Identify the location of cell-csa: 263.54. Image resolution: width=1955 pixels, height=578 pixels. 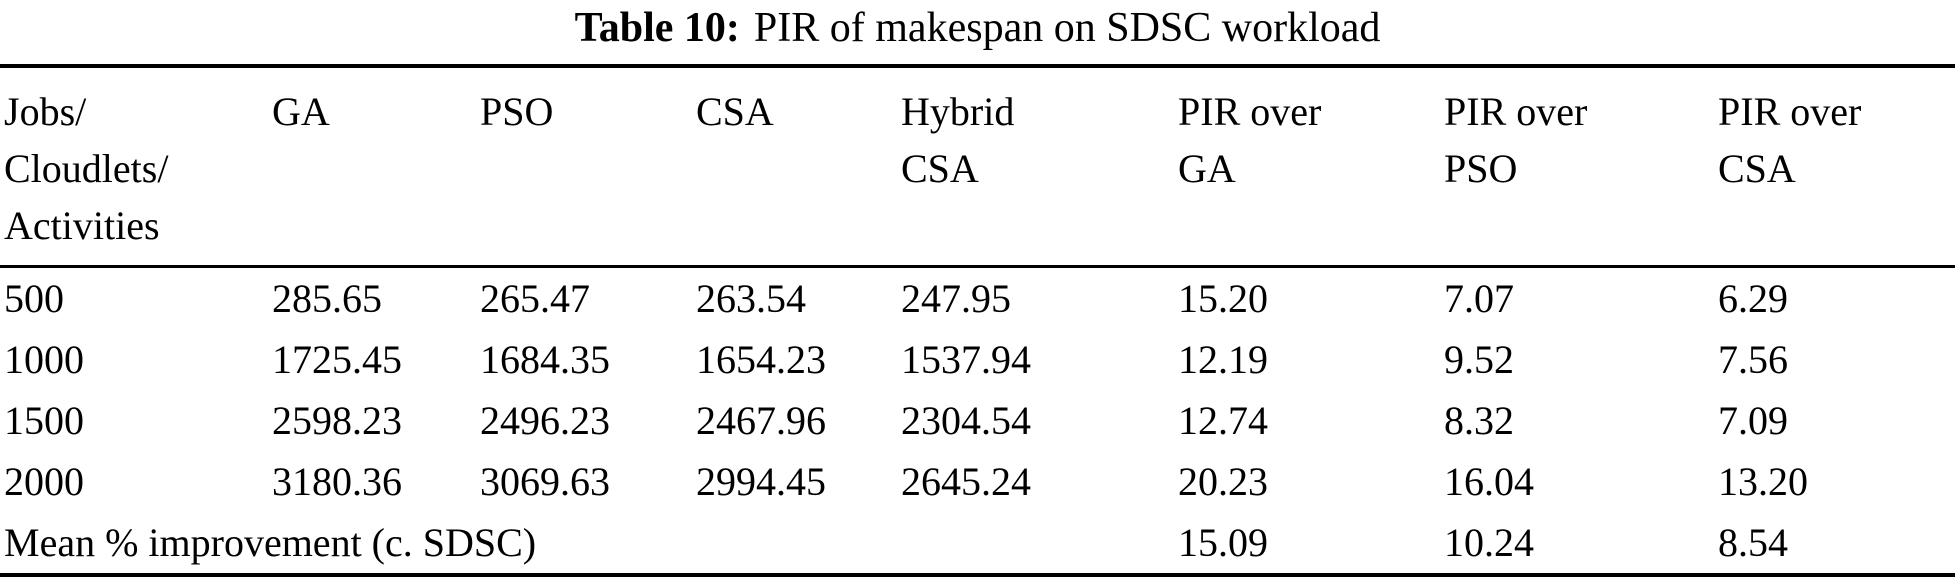
(751, 298).